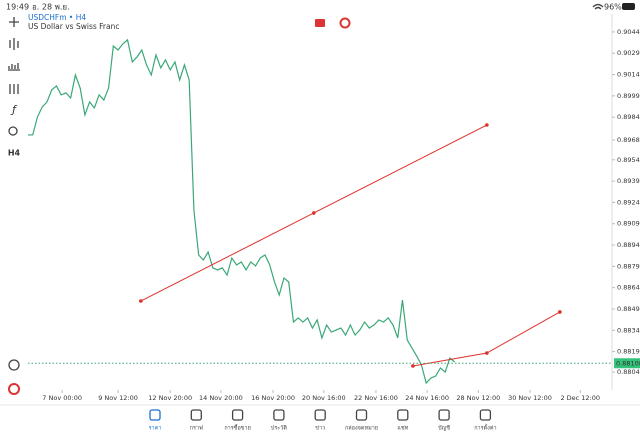 The height and width of the screenshot is (447, 640). Describe the element at coordinates (598, 6) in the screenshot. I see `wifi-icon` at that location.